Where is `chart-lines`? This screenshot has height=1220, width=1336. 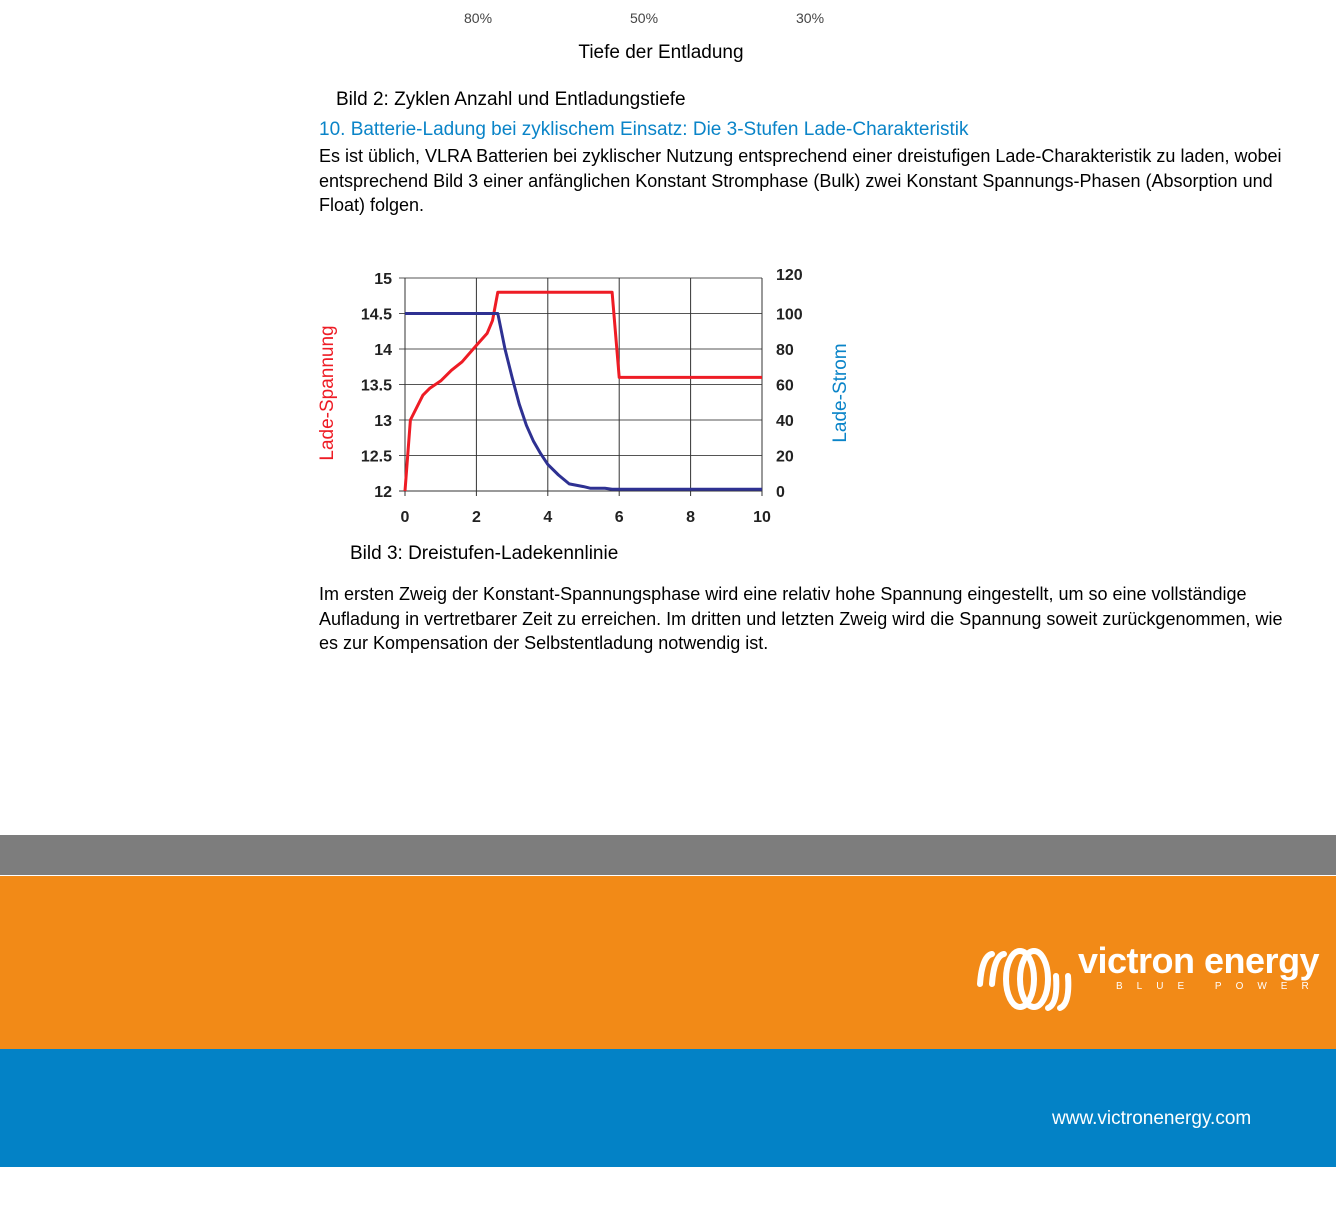 chart-lines is located at coordinates (582, 391).